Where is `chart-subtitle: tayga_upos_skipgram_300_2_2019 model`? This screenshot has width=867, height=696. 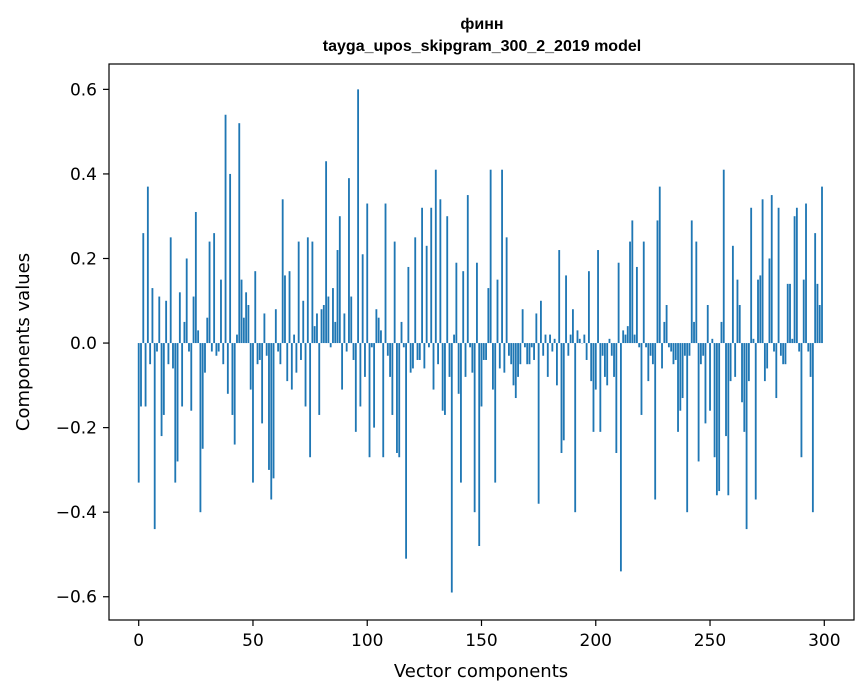 chart-subtitle: tayga_upos_skipgram_300_2_2019 model is located at coordinates (482, 46).